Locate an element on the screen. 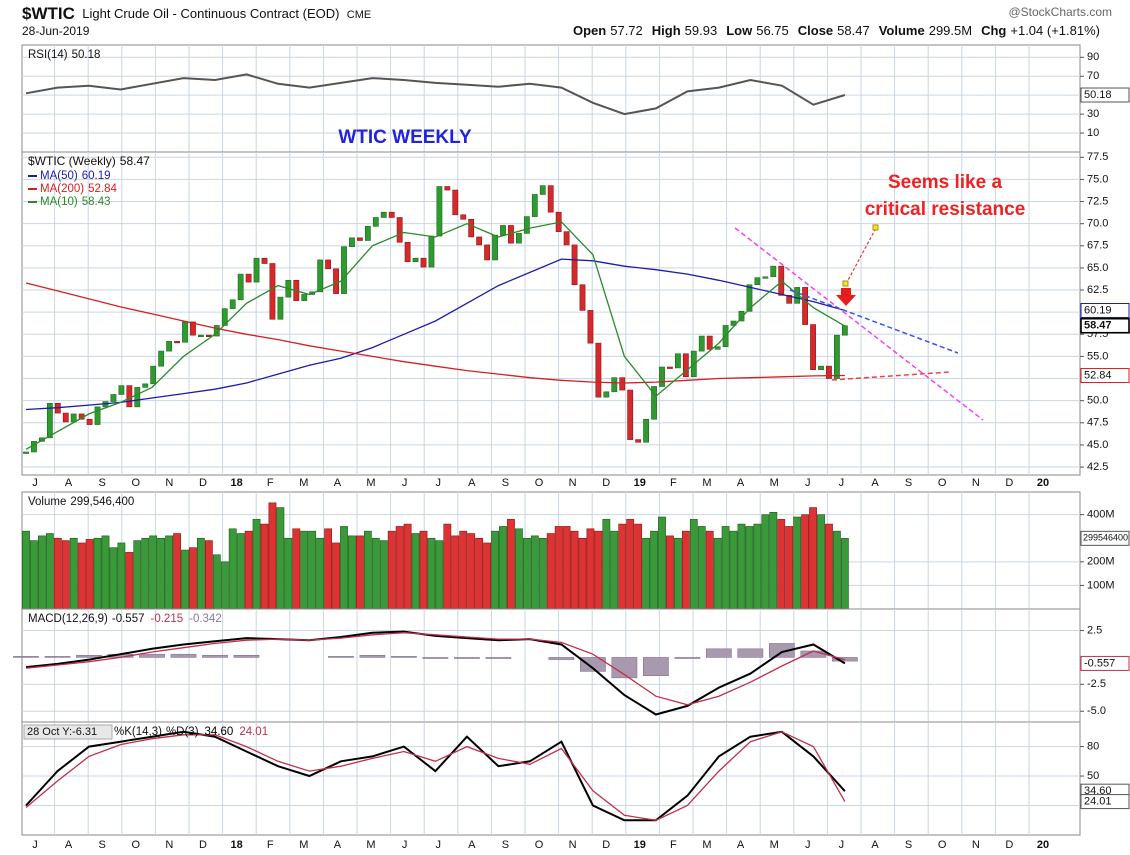 This screenshot has width=1130, height=855. value-chip-label: 299546400 is located at coordinates (1105, 538).